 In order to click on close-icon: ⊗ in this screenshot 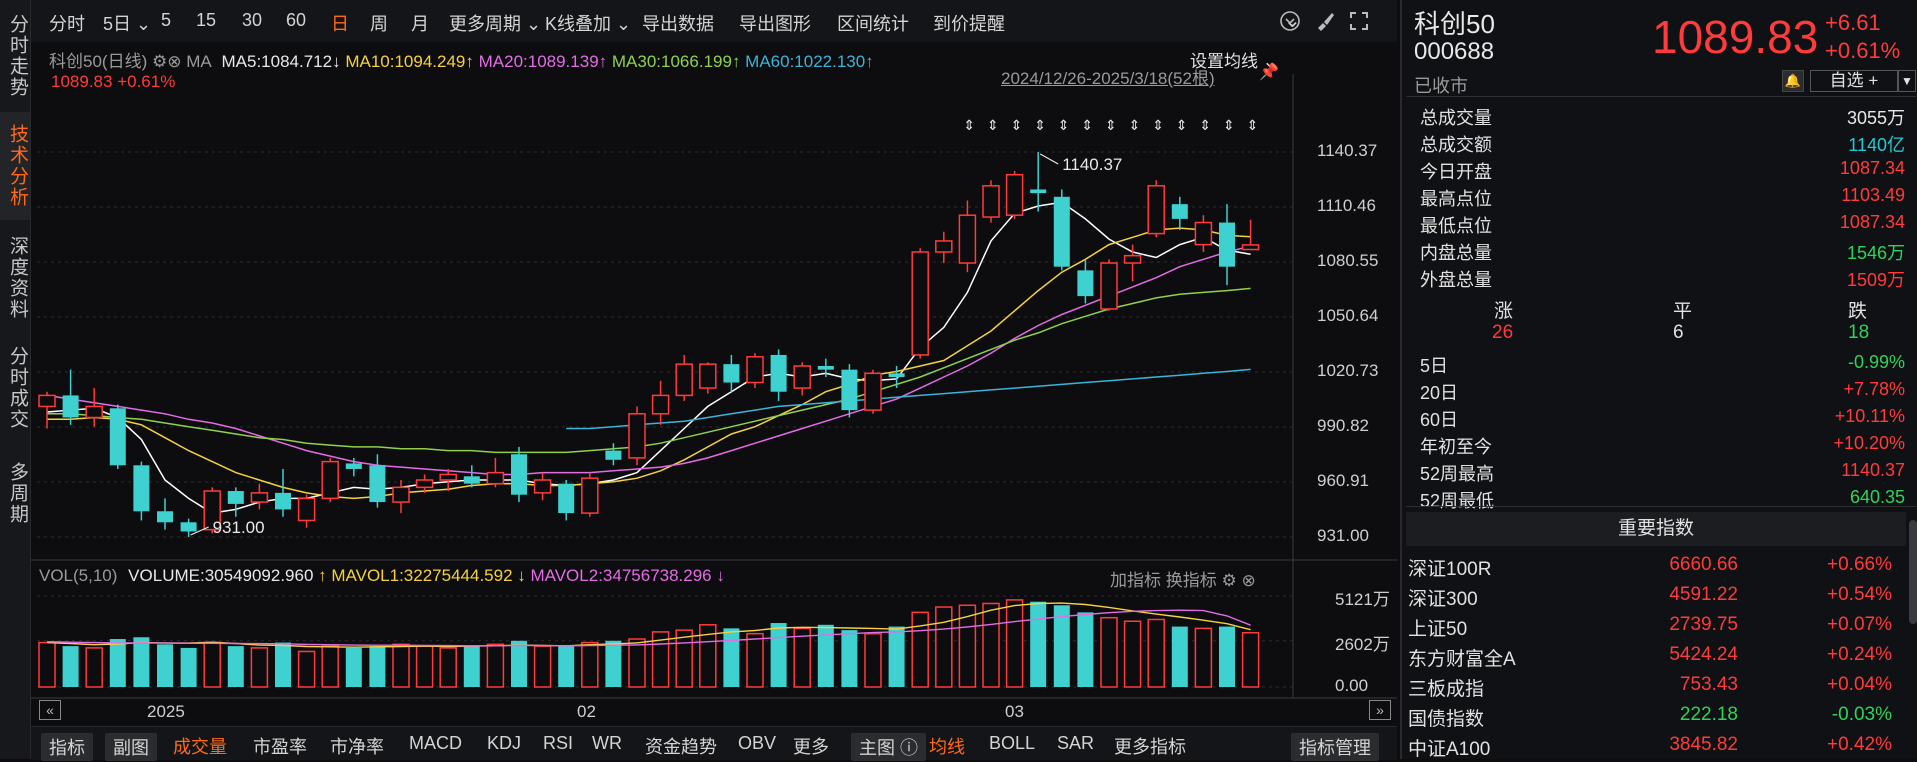, I will do `click(174, 61)`.